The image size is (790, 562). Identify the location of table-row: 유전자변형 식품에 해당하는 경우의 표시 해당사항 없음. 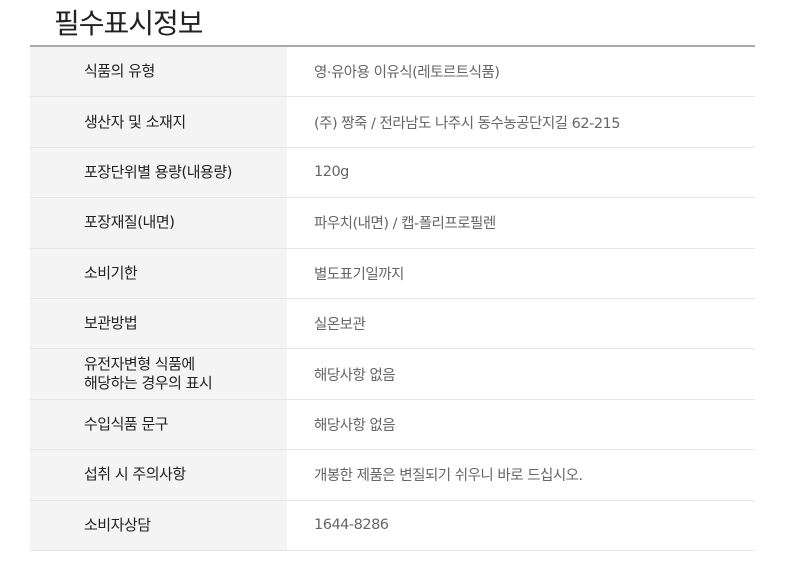
(392, 374).